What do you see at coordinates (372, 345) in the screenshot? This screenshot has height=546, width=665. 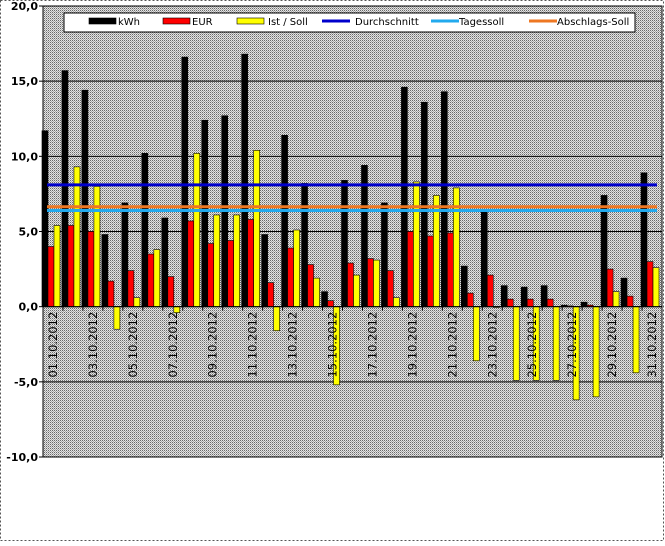 I see `x-tick-label: 17.10.2012` at bounding box center [372, 345].